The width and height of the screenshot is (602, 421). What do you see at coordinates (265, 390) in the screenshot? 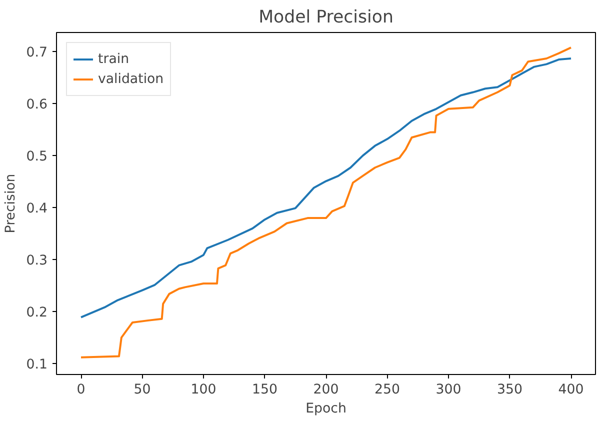
I see `x-tick-label: 150` at bounding box center [265, 390].